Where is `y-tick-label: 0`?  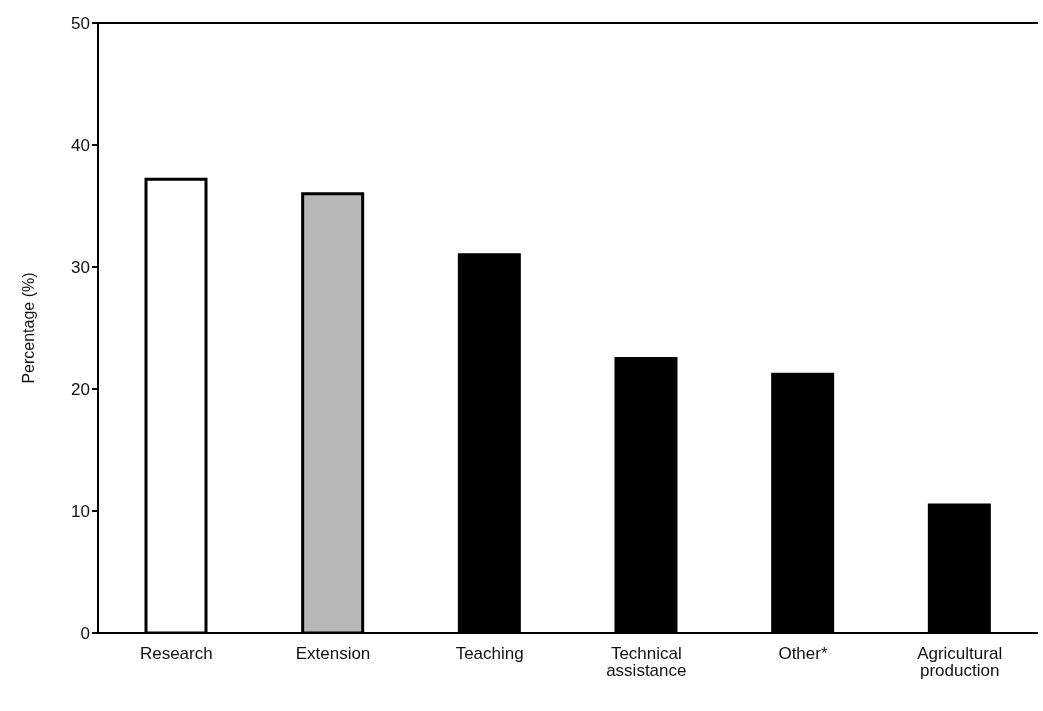 y-tick-label: 0 is located at coordinates (85, 634).